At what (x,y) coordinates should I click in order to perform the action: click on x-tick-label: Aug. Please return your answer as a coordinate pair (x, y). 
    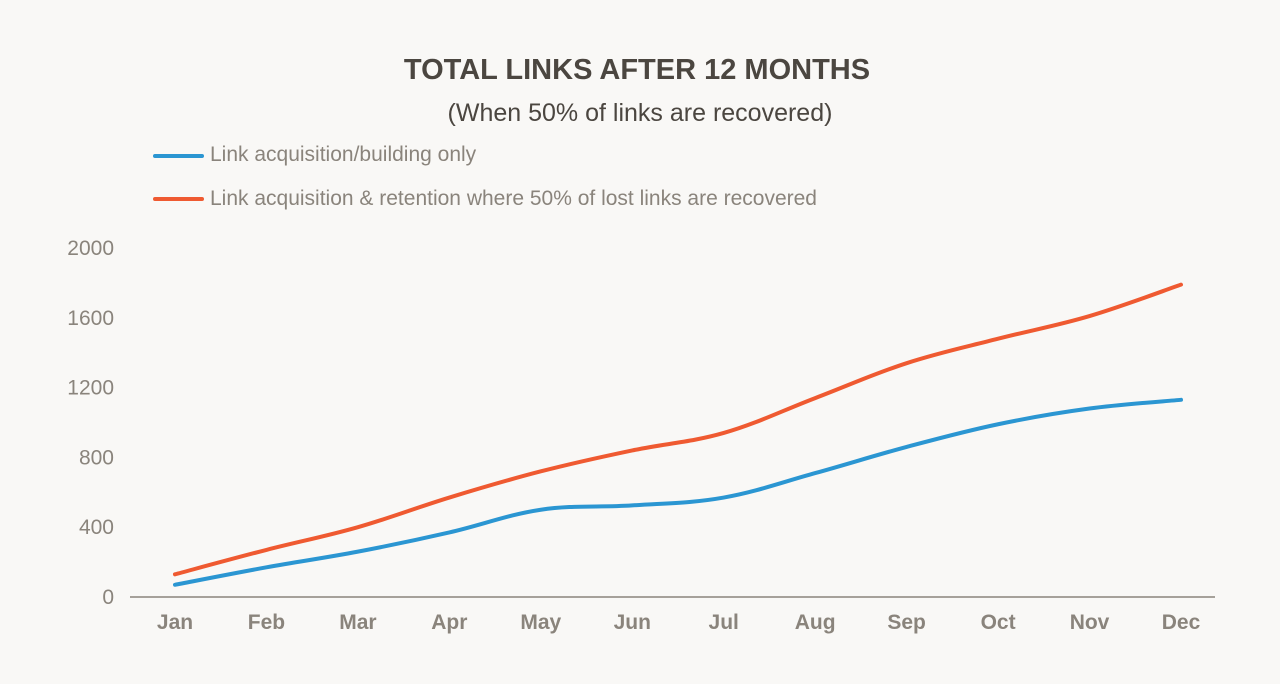
    Looking at the image, I should click on (815, 622).